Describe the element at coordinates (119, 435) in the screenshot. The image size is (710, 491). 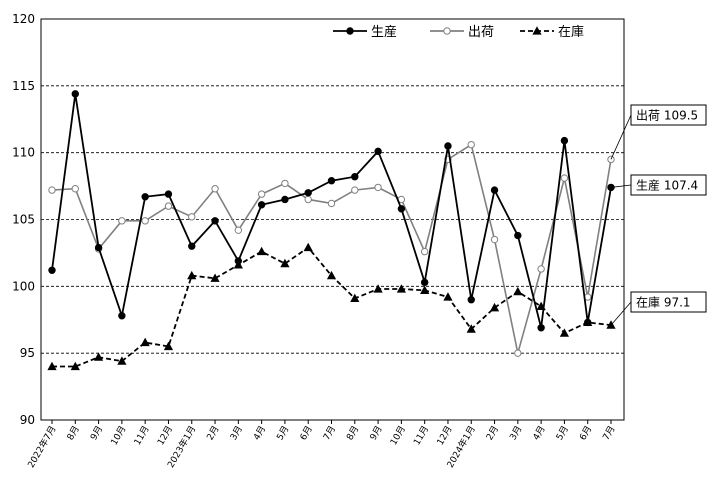
I see `x-tick-label-3: 10月` at that location.